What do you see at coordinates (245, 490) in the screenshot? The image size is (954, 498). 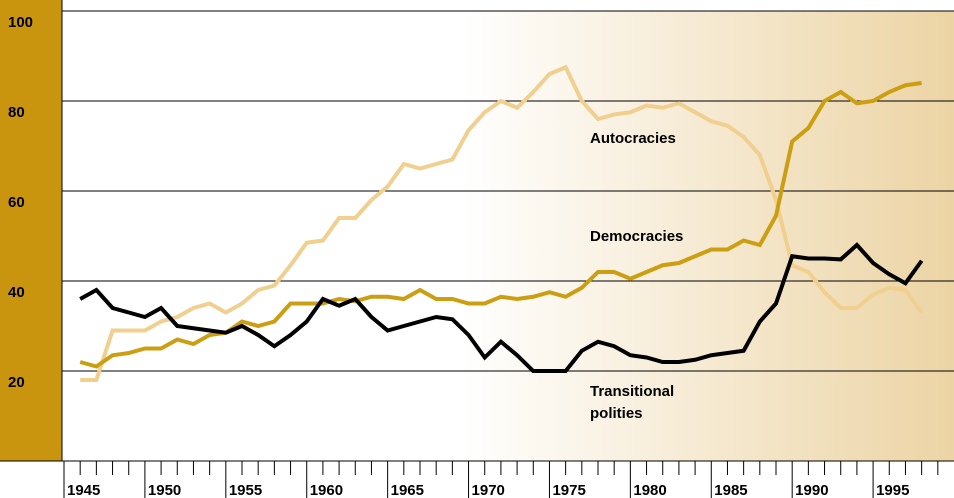 I see `x-tick-label: 1955` at bounding box center [245, 490].